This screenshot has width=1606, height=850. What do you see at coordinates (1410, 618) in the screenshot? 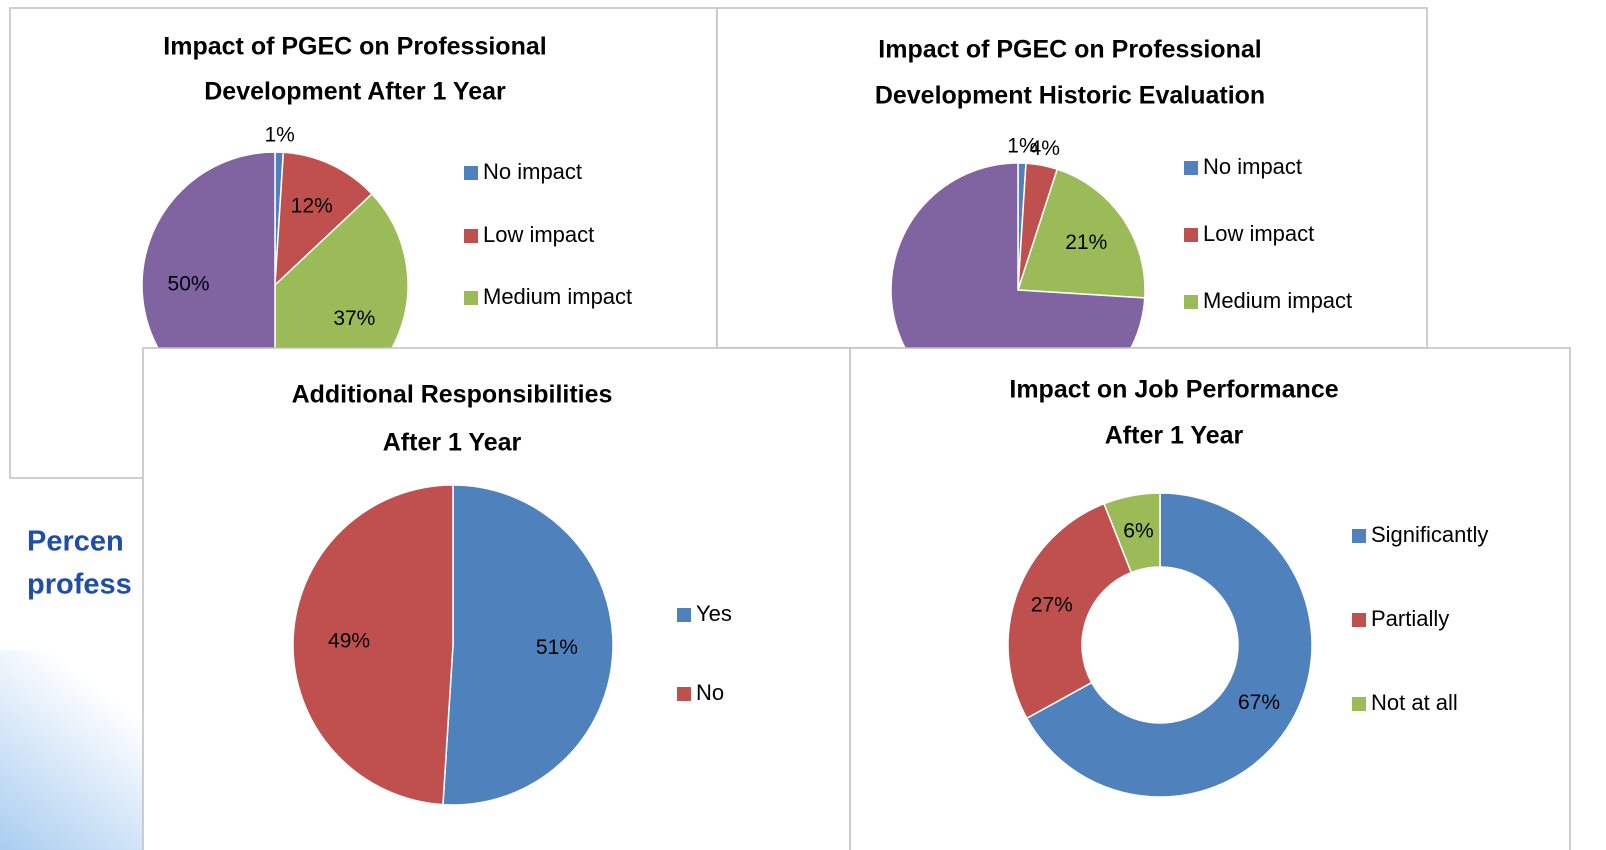
I see `legend-entry: Partially` at bounding box center [1410, 618].